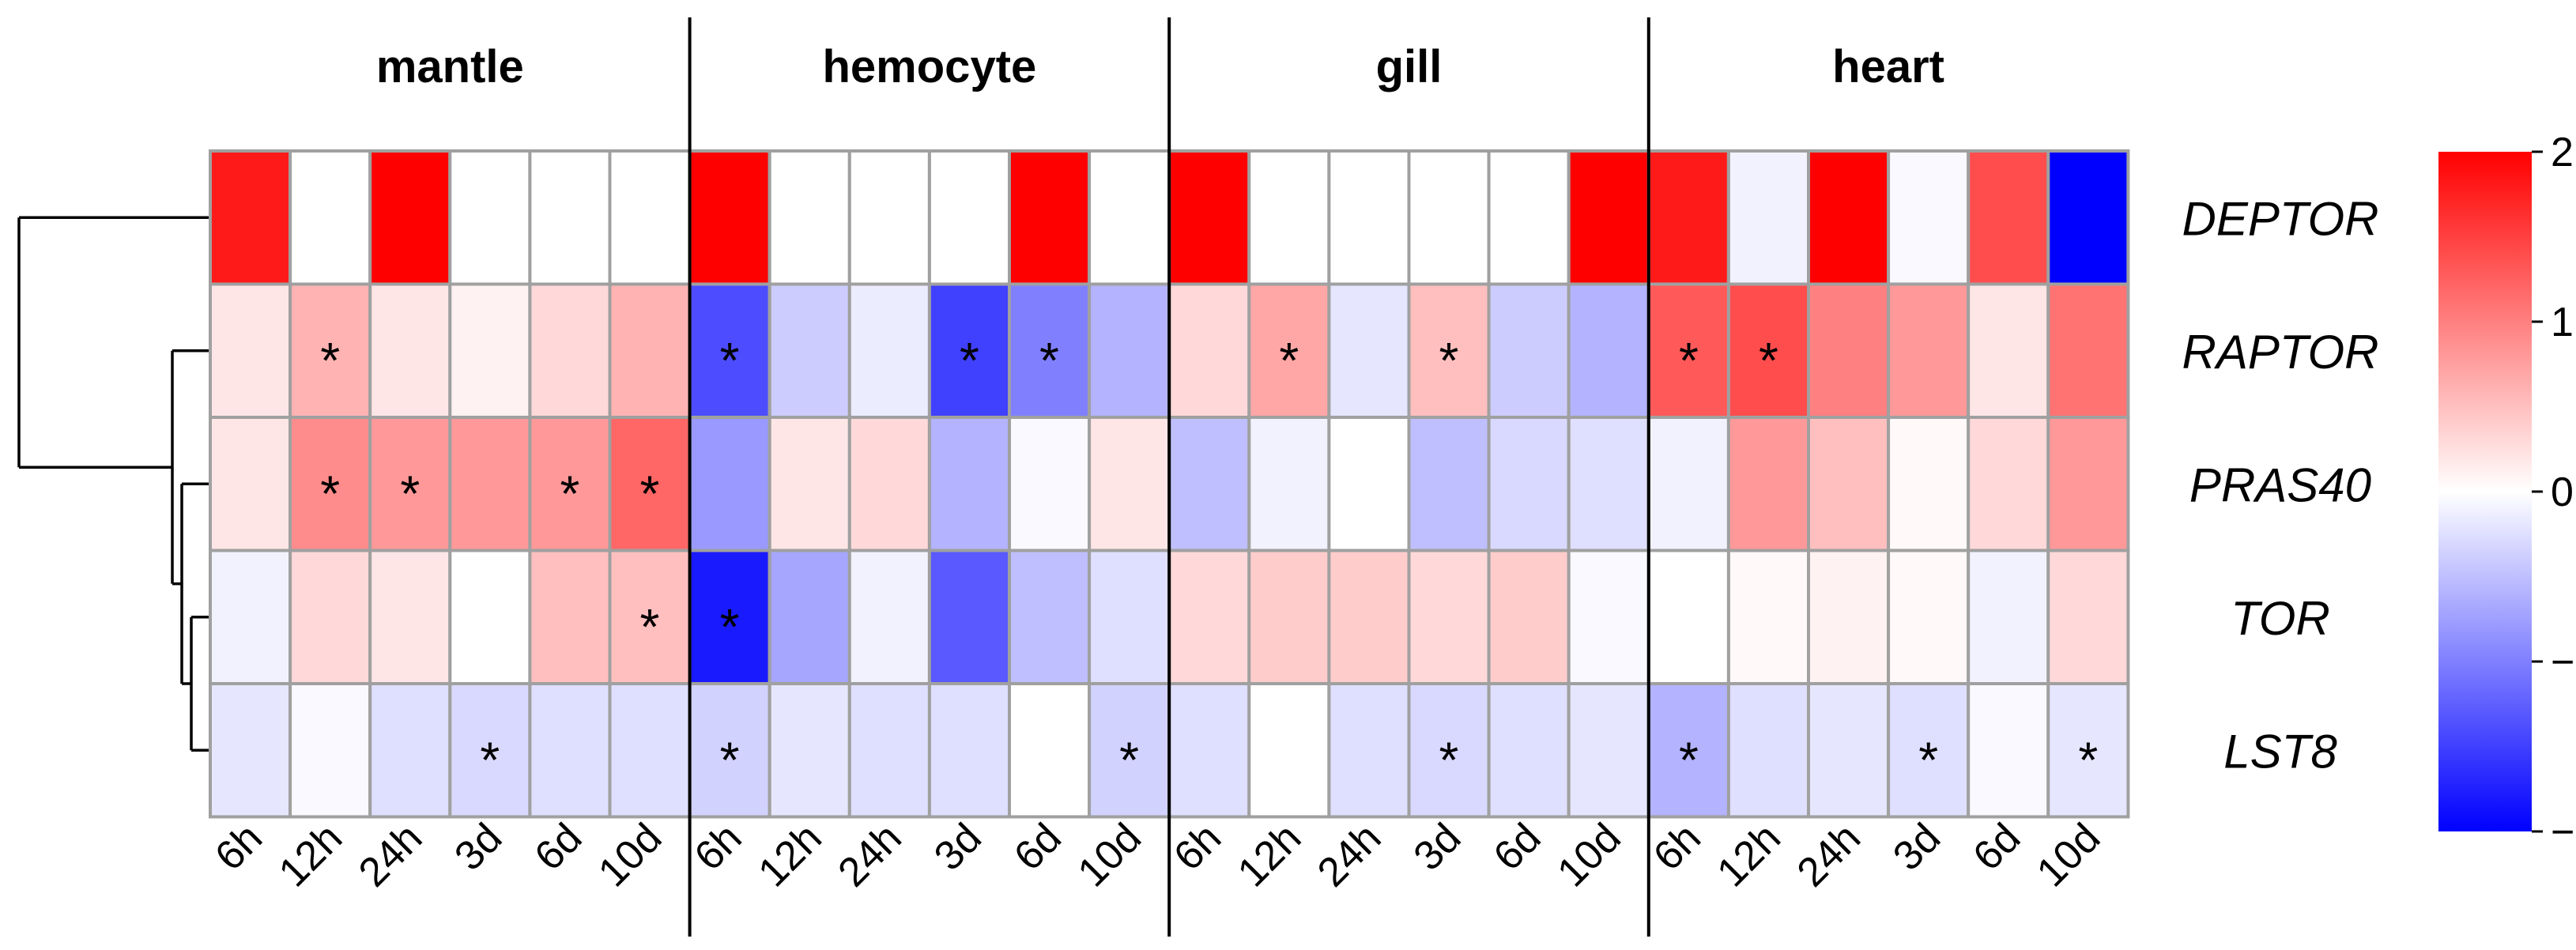 The width and height of the screenshot is (2576, 950). I want to click on gene-label-TOR: TOR, so click(2280, 618).